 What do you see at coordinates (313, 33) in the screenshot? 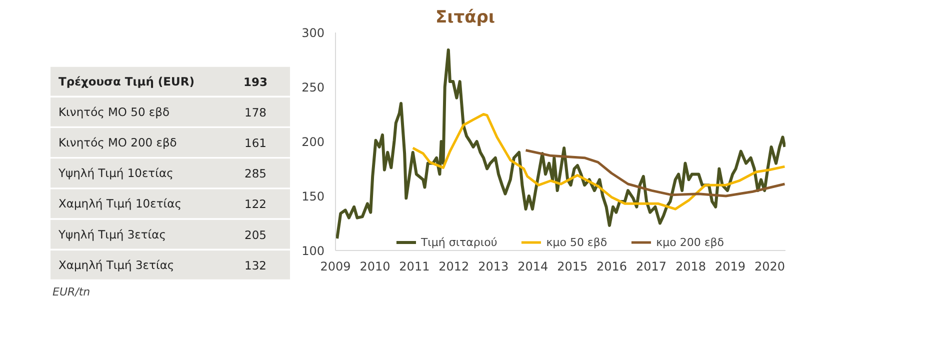
I see `y-tick-label: 300` at bounding box center [313, 33].